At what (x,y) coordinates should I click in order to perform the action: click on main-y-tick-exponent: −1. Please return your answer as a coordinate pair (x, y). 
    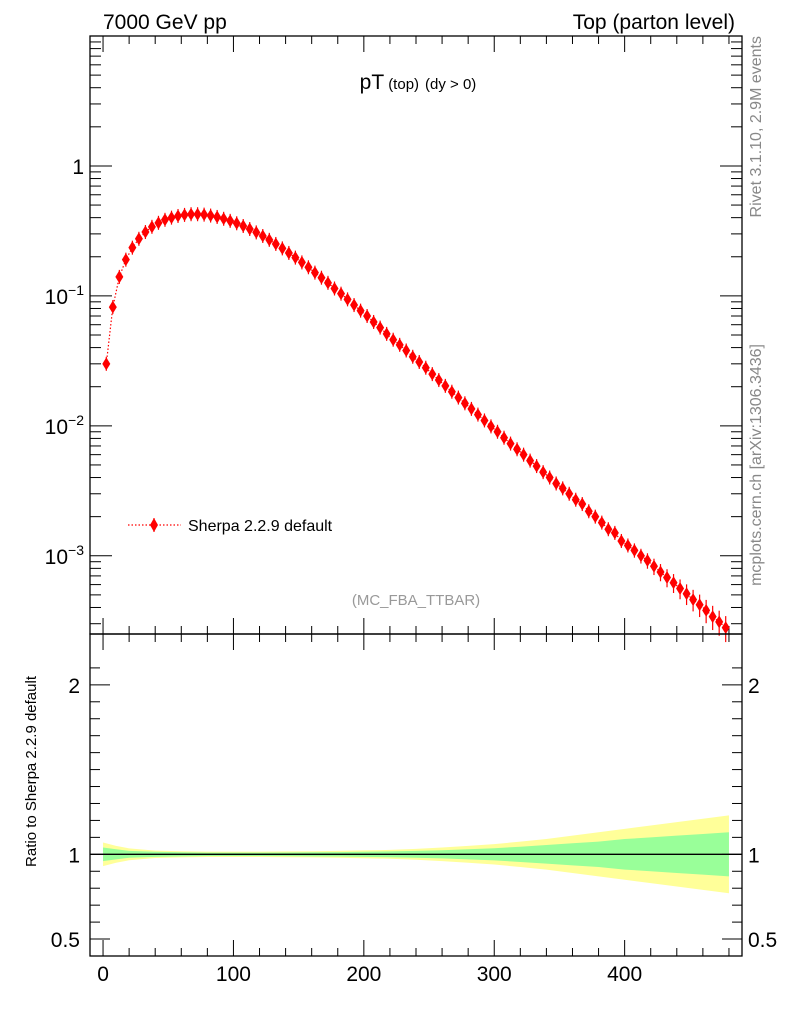
    Looking at the image, I should click on (76, 290).